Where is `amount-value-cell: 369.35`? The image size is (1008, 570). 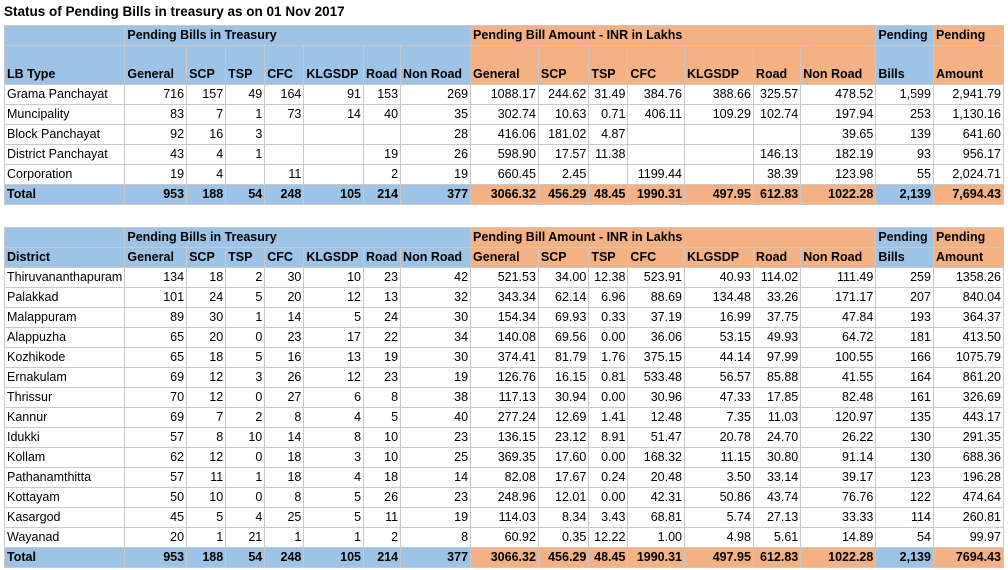 amount-value-cell: 369.35 is located at coordinates (504, 457).